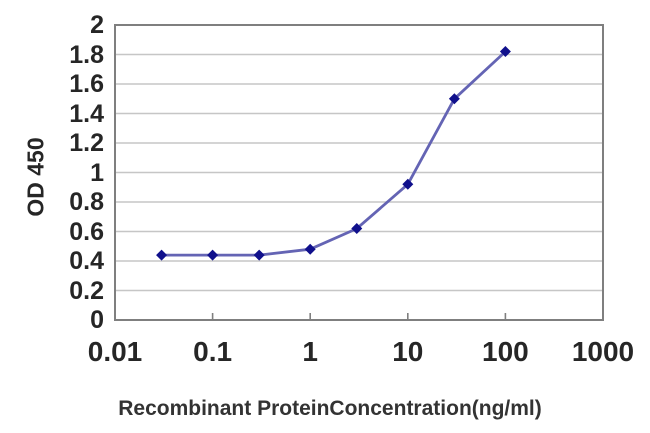 This screenshot has width=650, height=433. Describe the element at coordinates (35, 177) in the screenshot. I see `y-axis-title: OD 450` at that location.